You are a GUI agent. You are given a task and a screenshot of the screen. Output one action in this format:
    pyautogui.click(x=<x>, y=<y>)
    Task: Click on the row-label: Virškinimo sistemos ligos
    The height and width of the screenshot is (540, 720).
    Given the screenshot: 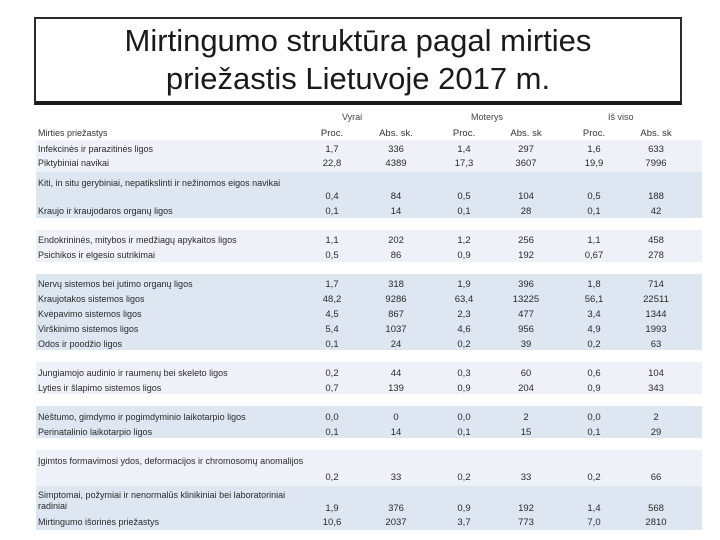 What is the action you would take?
    pyautogui.click(x=88, y=329)
    